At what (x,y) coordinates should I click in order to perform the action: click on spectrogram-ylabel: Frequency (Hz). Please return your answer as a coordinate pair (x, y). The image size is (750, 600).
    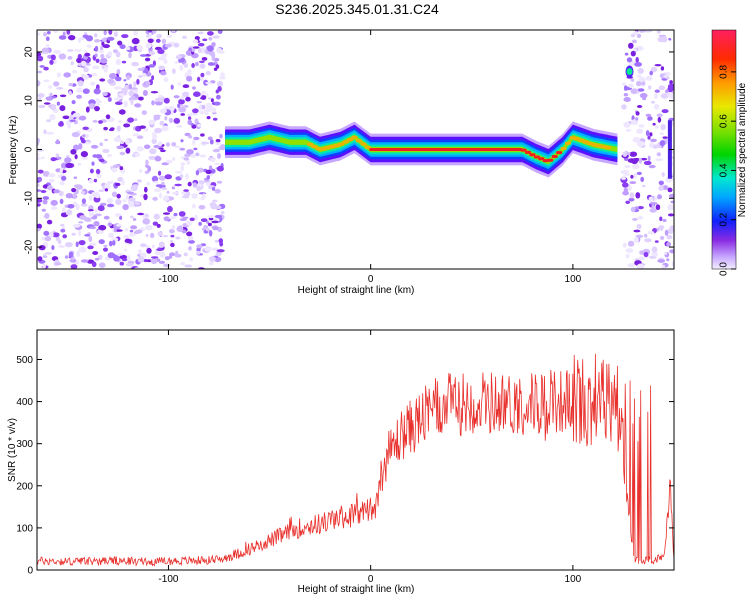
    Looking at the image, I should click on (13, 150).